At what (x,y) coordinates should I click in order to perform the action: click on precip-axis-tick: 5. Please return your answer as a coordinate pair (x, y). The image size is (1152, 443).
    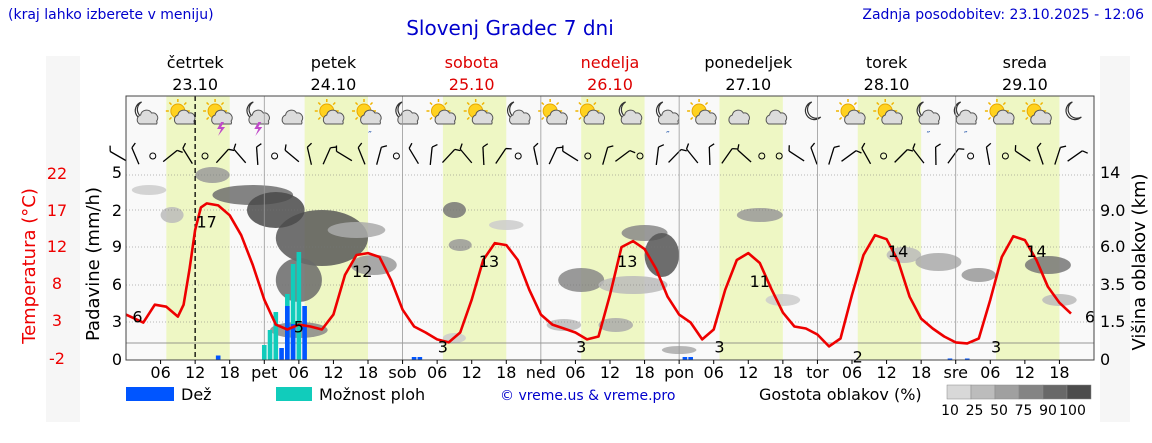
    Looking at the image, I should click on (117, 172).